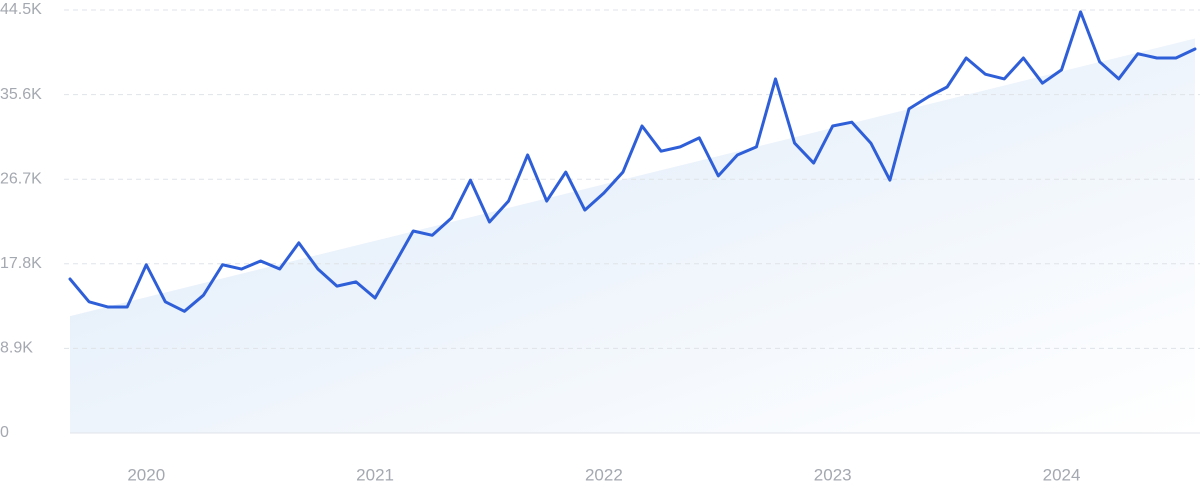 Image resolution: width=1200 pixels, height=499 pixels. Describe the element at coordinates (16, 348) in the screenshot. I see `y-tick-label: 8.9K` at that location.